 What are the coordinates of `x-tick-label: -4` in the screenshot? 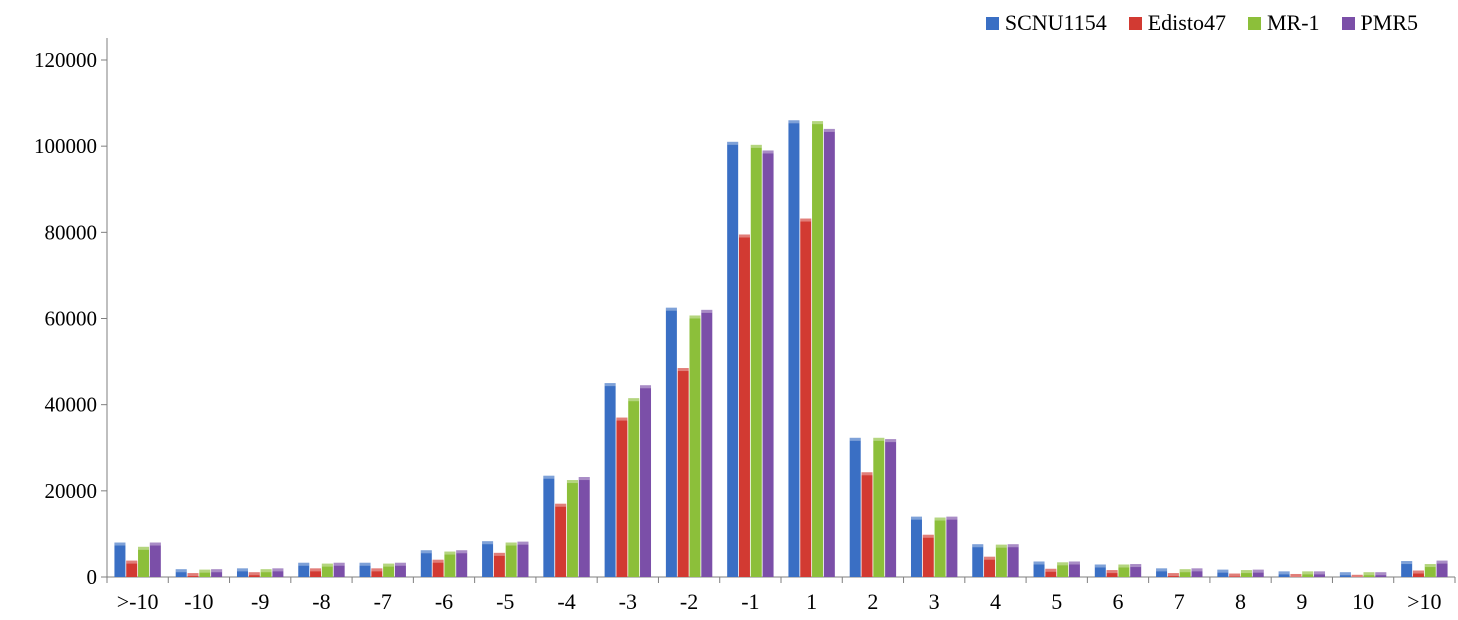 It's located at (566, 601).